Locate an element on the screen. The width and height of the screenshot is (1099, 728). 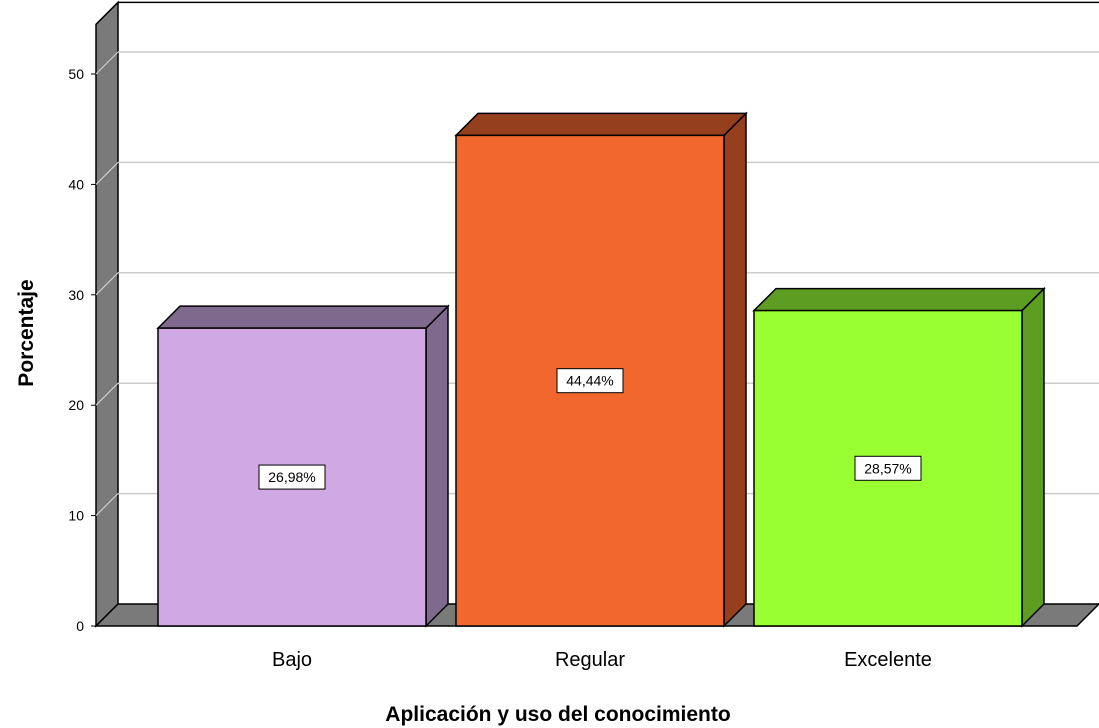
x-tick-label: Regular is located at coordinates (590, 660).